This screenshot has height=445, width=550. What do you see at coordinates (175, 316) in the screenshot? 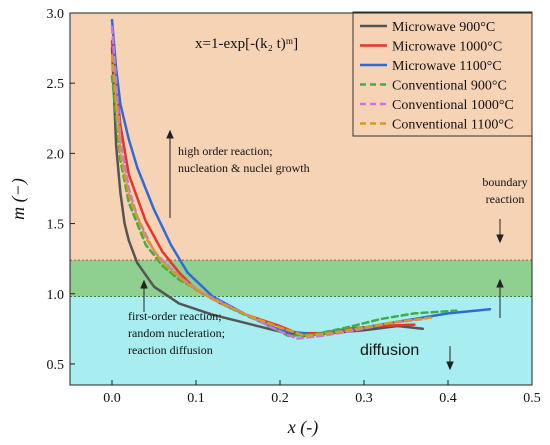
I see `annotation-first-order-line1: first-order reaction;` at bounding box center [175, 316].